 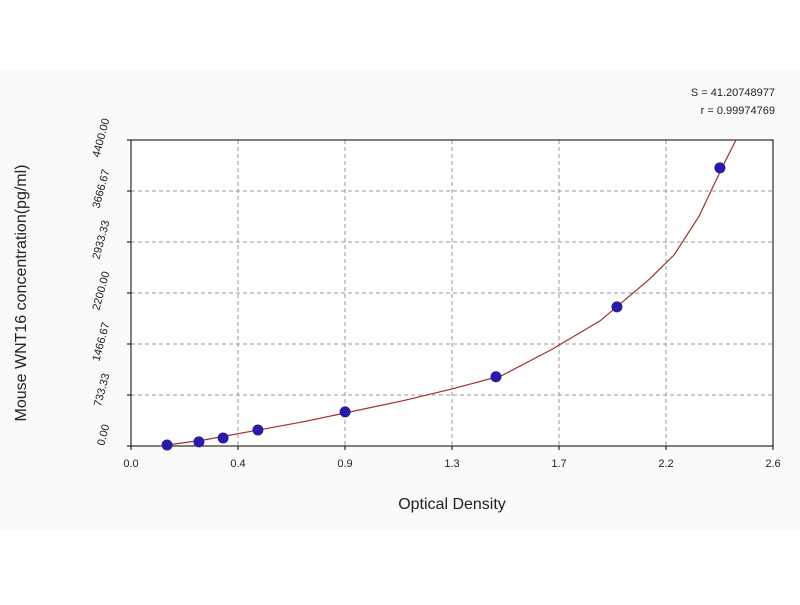 I want to click on y-tick-label: 0.00, so click(x=103, y=435).